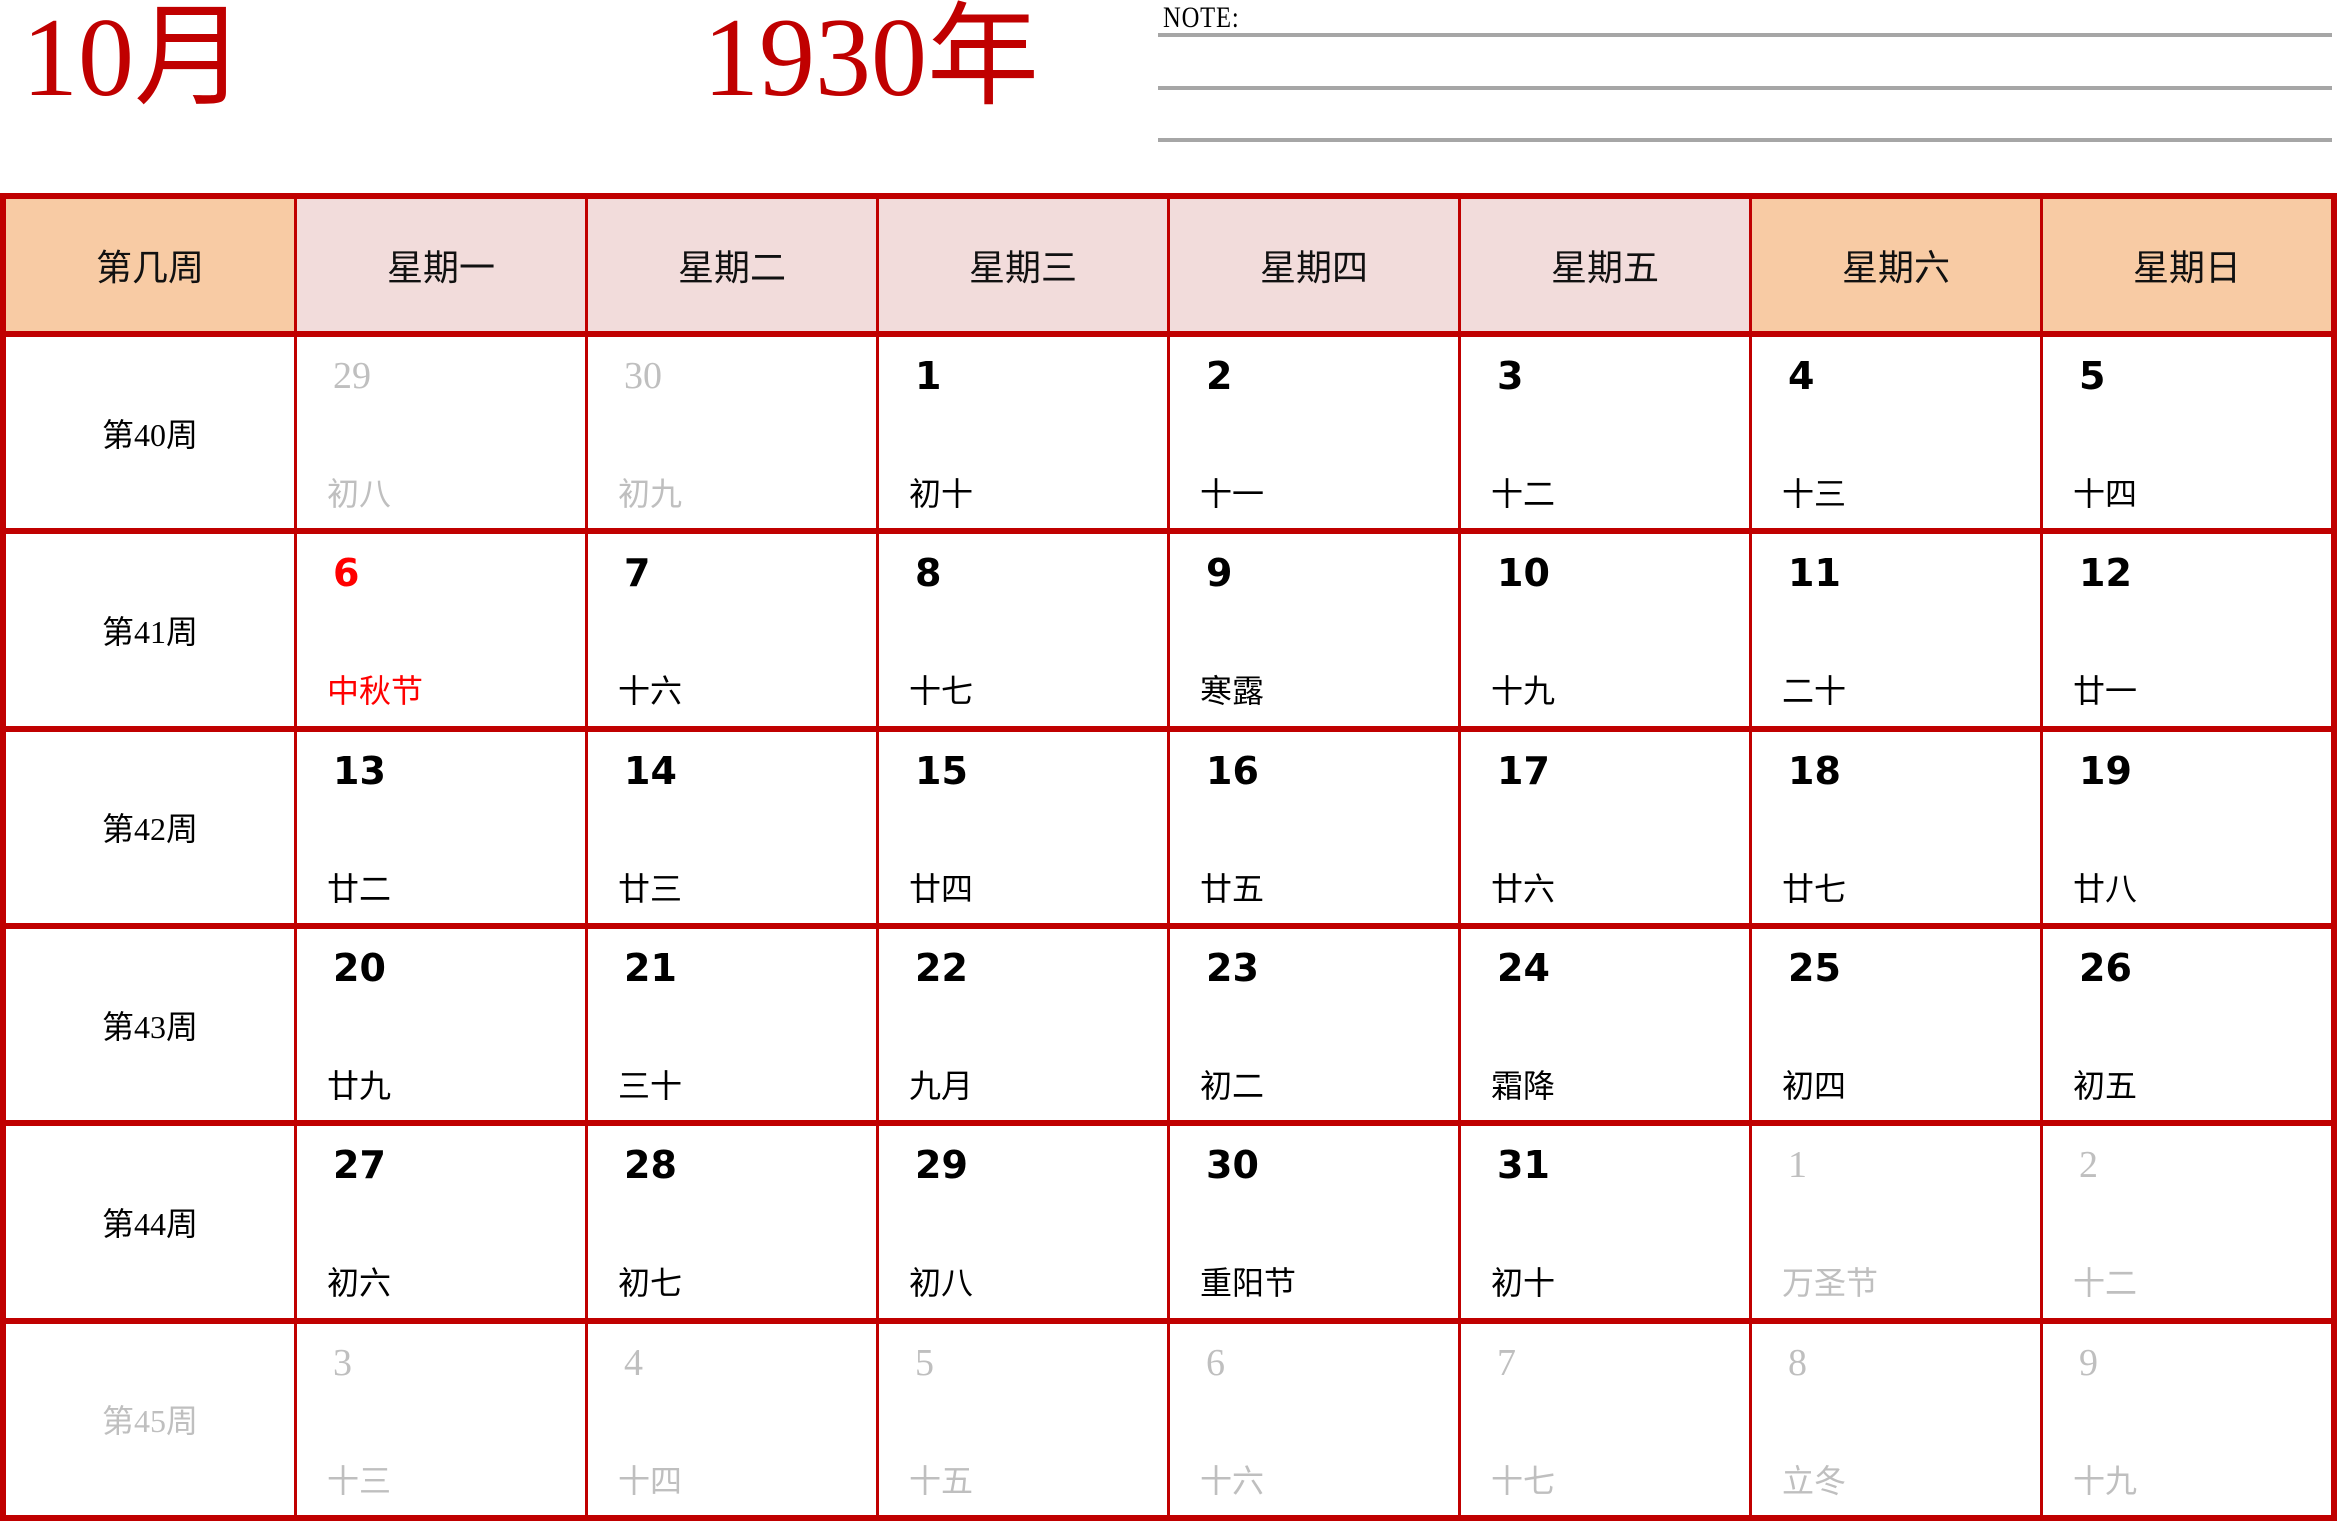 The height and width of the screenshot is (1524, 2337). I want to click on day-number: 2, so click(2088, 1165).